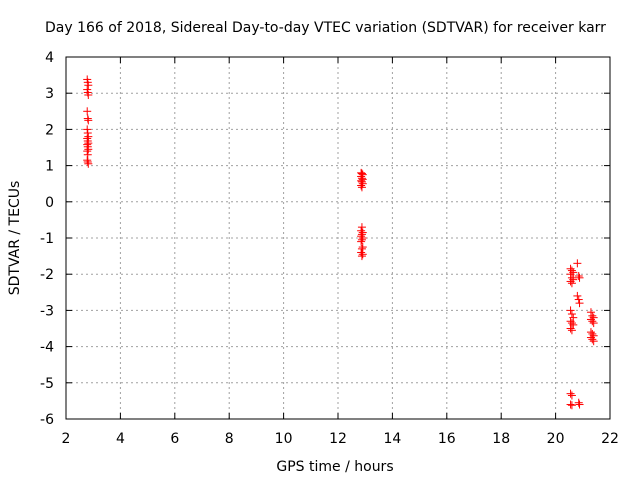 The height and width of the screenshot is (480, 640). I want to click on x-tick-label: 16, so click(447, 439).